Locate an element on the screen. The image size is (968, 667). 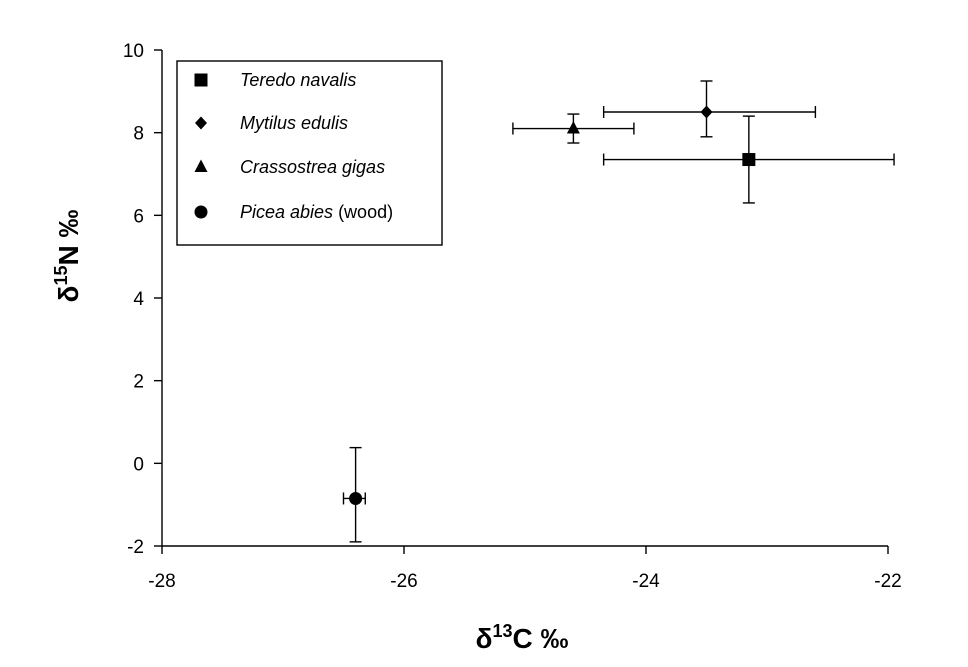
legend-triangle-icon is located at coordinates (201, 165).